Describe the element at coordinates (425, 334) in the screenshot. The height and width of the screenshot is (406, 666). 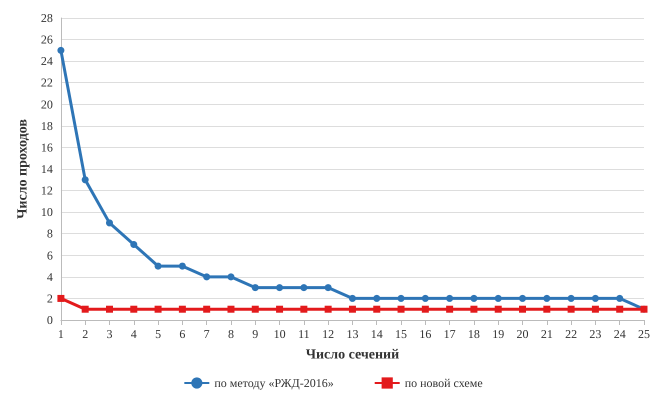
I see `x-tick-label: 16` at that location.